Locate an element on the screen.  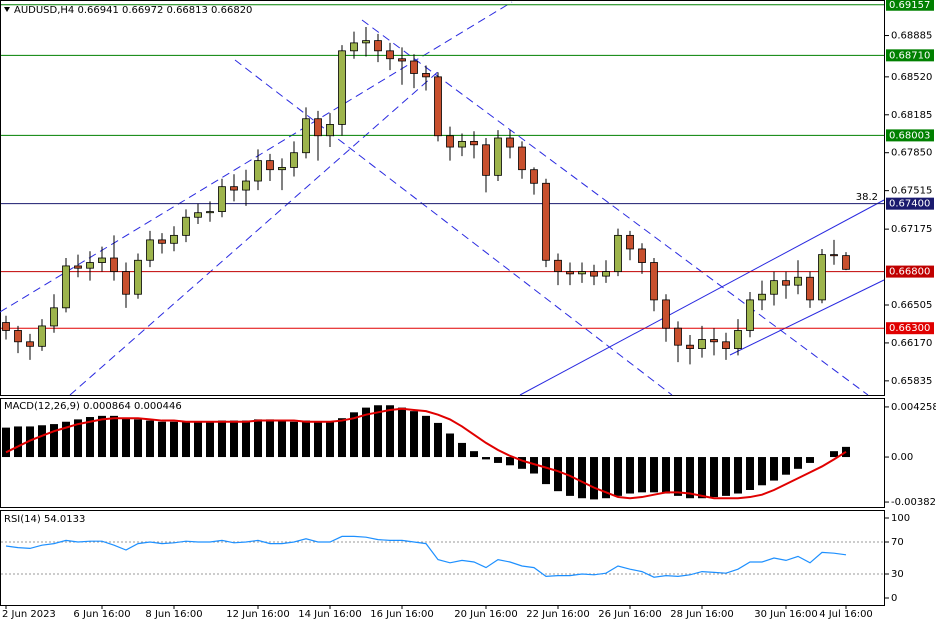
x-tick-label: 14 Jun 16:00 is located at coordinates (330, 614).